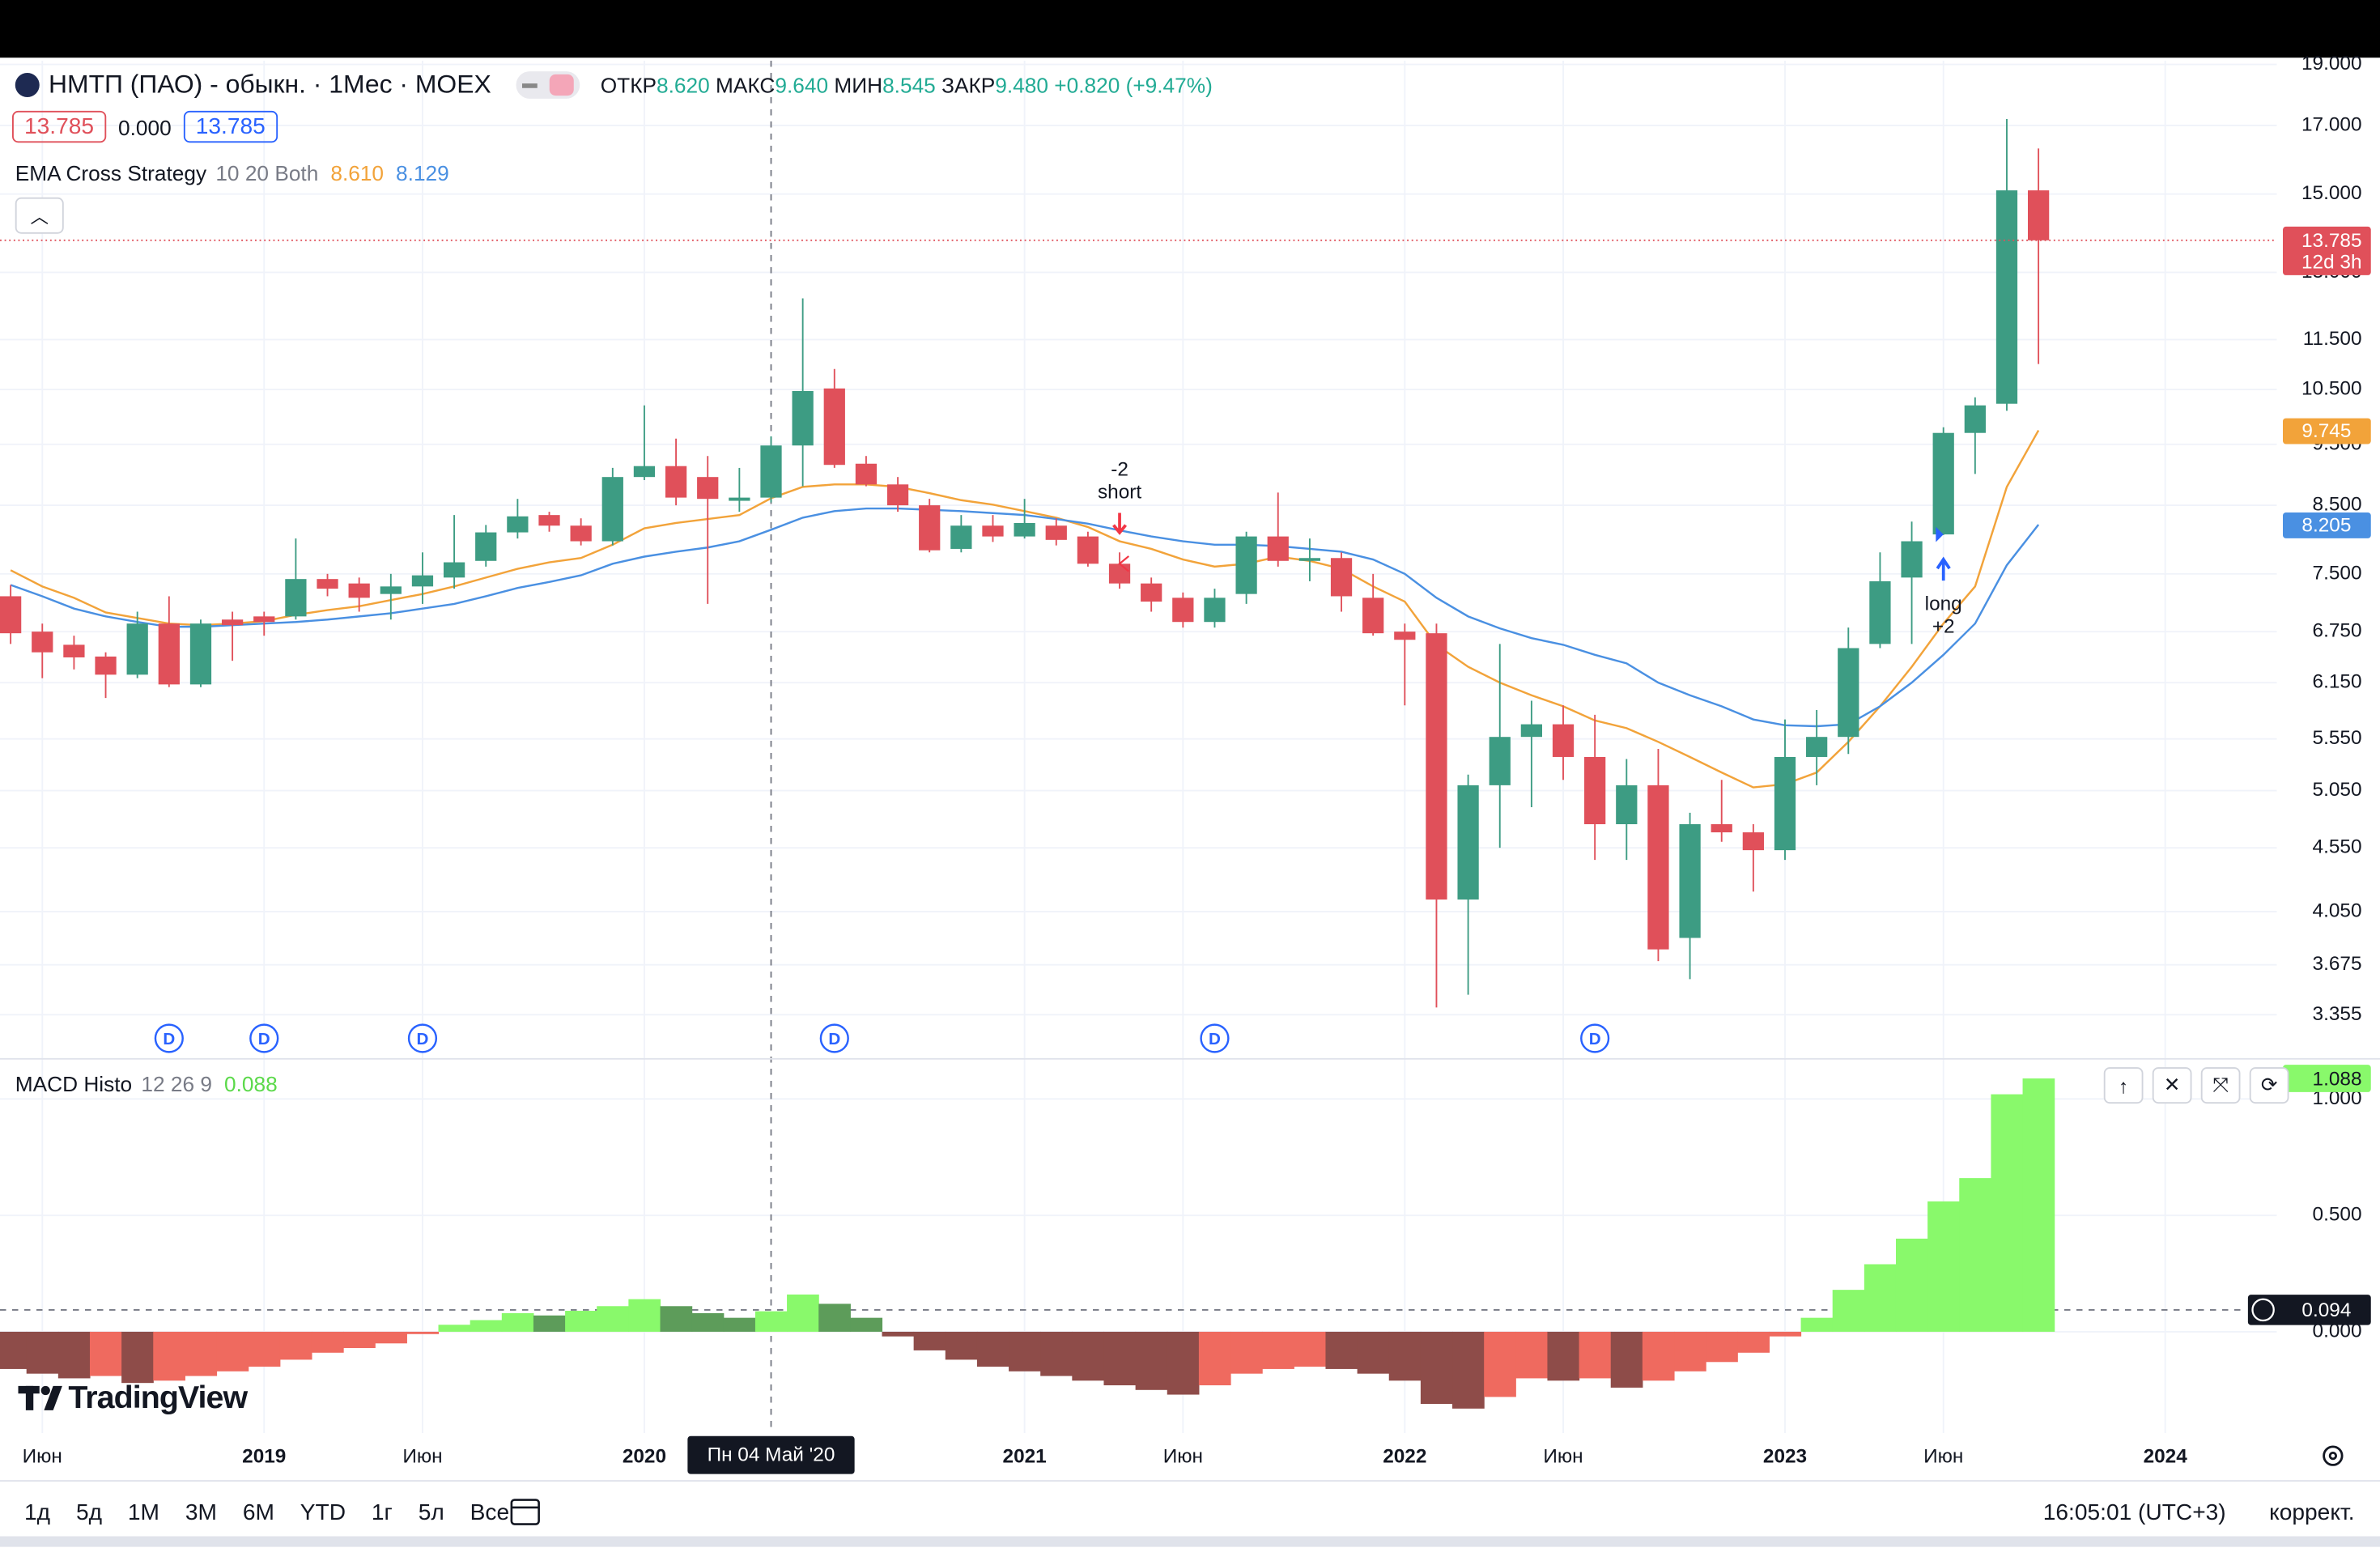  I want to click on crosshair-value-label: 0.094, so click(2326, 1310).